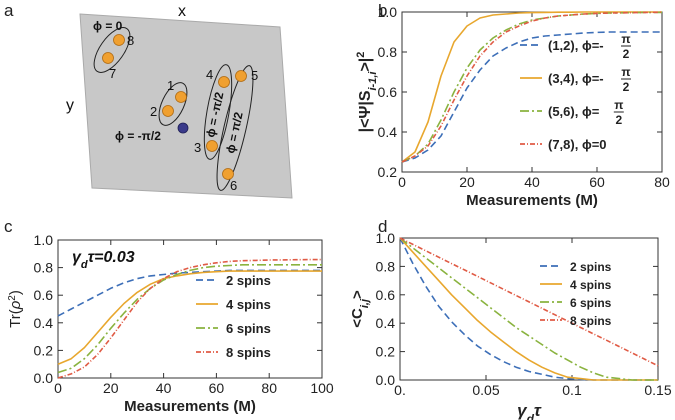 The image size is (675, 420). What do you see at coordinates (16, 309) in the screenshot?
I see `y-axis-label: Tr(ρ2)` at bounding box center [16, 309].